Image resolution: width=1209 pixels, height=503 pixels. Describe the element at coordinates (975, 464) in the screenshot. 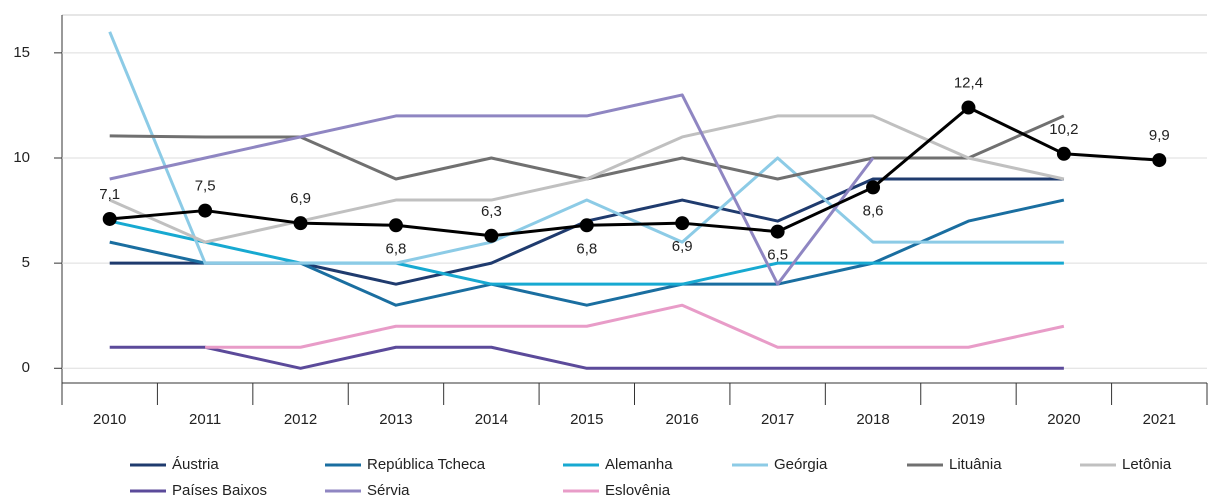

I see `legend-label: Lituânia` at that location.